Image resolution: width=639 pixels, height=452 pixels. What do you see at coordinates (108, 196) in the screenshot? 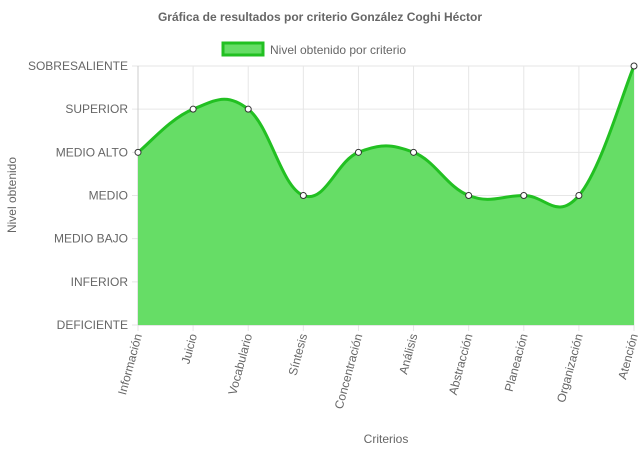
I see `y-tick-label: MEDIO` at bounding box center [108, 196].